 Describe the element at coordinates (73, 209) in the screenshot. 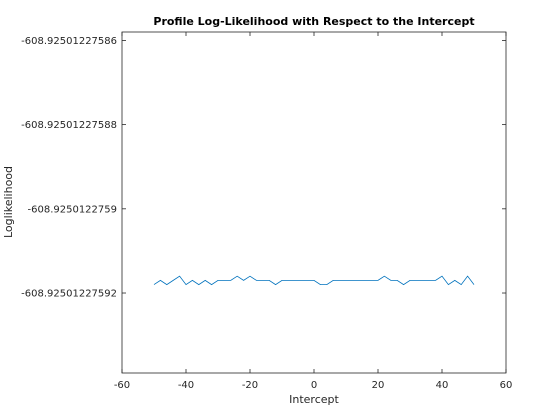

I see `y-tick-label: -608.9250122759` at that location.